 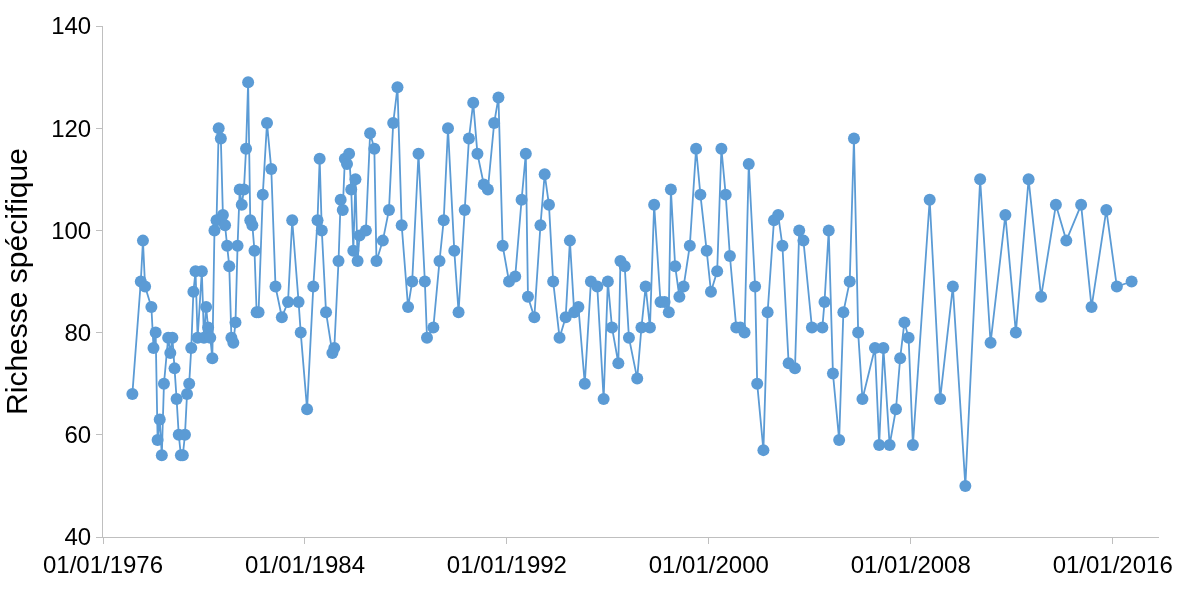 What do you see at coordinates (71, 128) in the screenshot?
I see `y-tick-label: 120` at bounding box center [71, 128].